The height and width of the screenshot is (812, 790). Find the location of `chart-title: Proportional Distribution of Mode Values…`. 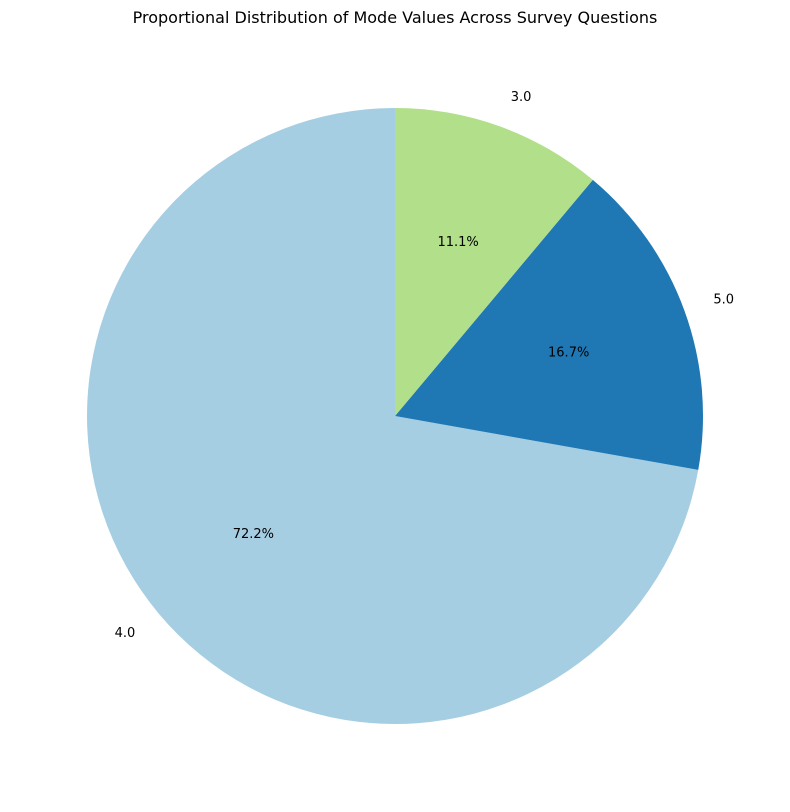

chart-title: Proportional Distribution of Mode Values… is located at coordinates (395, 17).